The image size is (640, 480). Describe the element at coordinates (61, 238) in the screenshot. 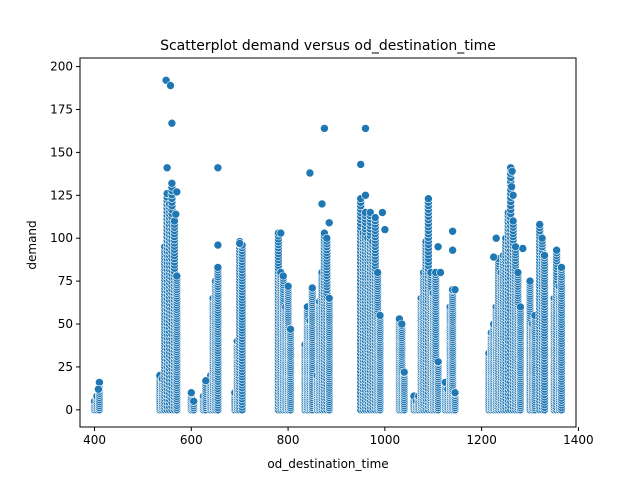

I see `y-tick-label: 100` at that location.